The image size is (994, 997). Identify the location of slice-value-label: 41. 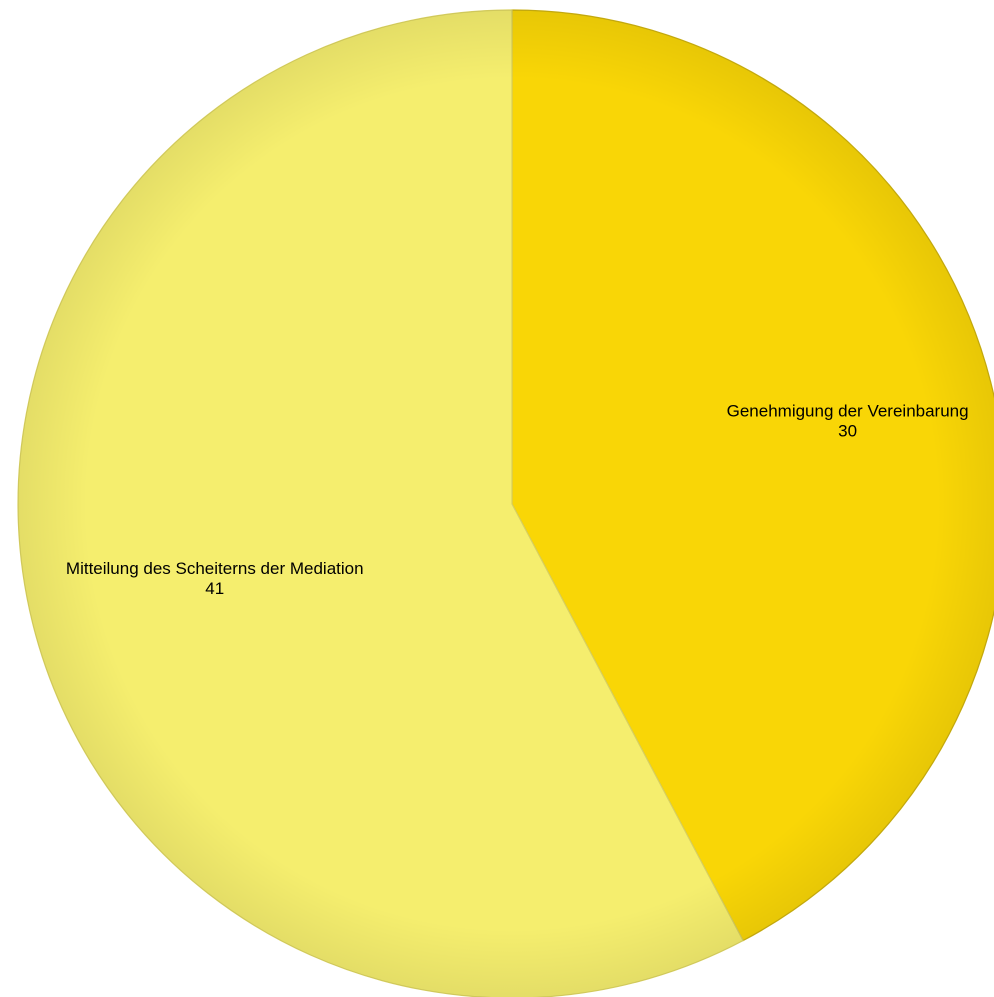
(214, 588).